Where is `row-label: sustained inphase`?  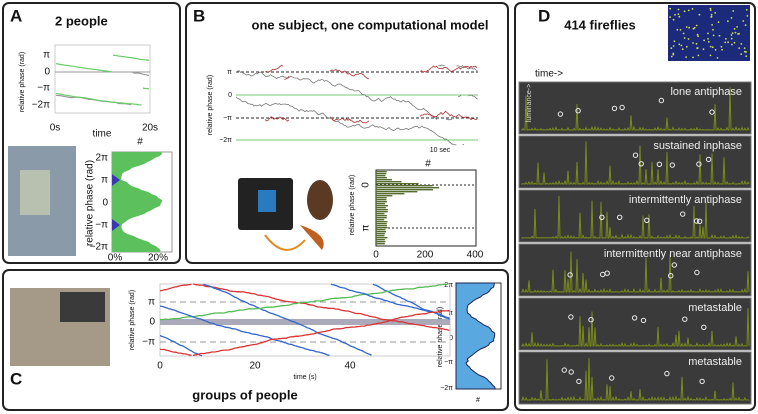 row-label: sustained inphase is located at coordinates (697, 146).